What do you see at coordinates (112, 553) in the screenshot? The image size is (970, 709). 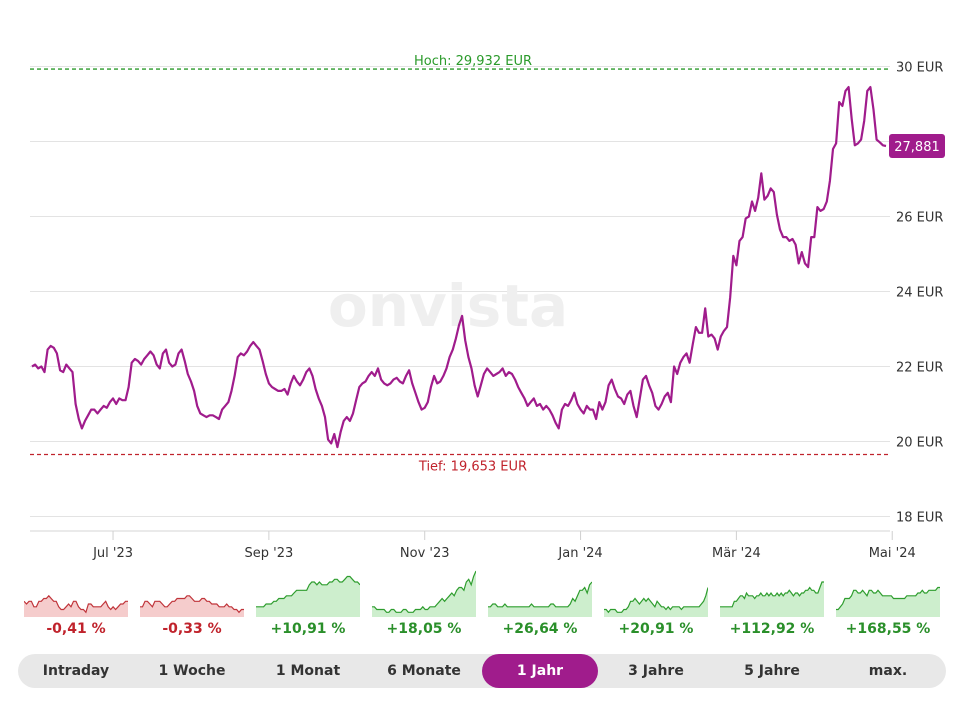 I see `x-tick-label: Jul '23` at bounding box center [112, 553].